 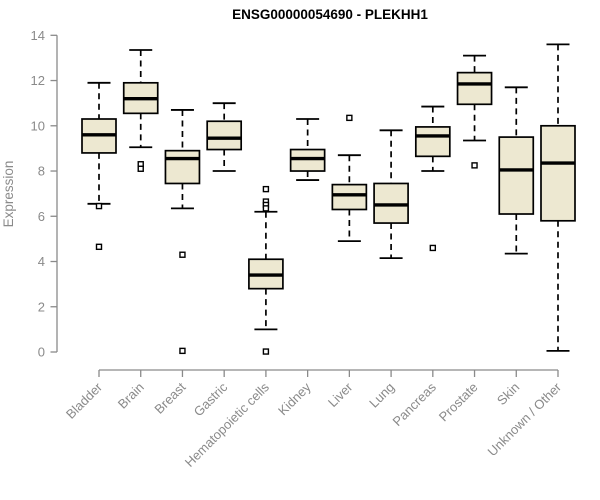 What do you see at coordinates (307, 149) in the screenshot?
I see `box-group-kidney` at bounding box center [307, 149].